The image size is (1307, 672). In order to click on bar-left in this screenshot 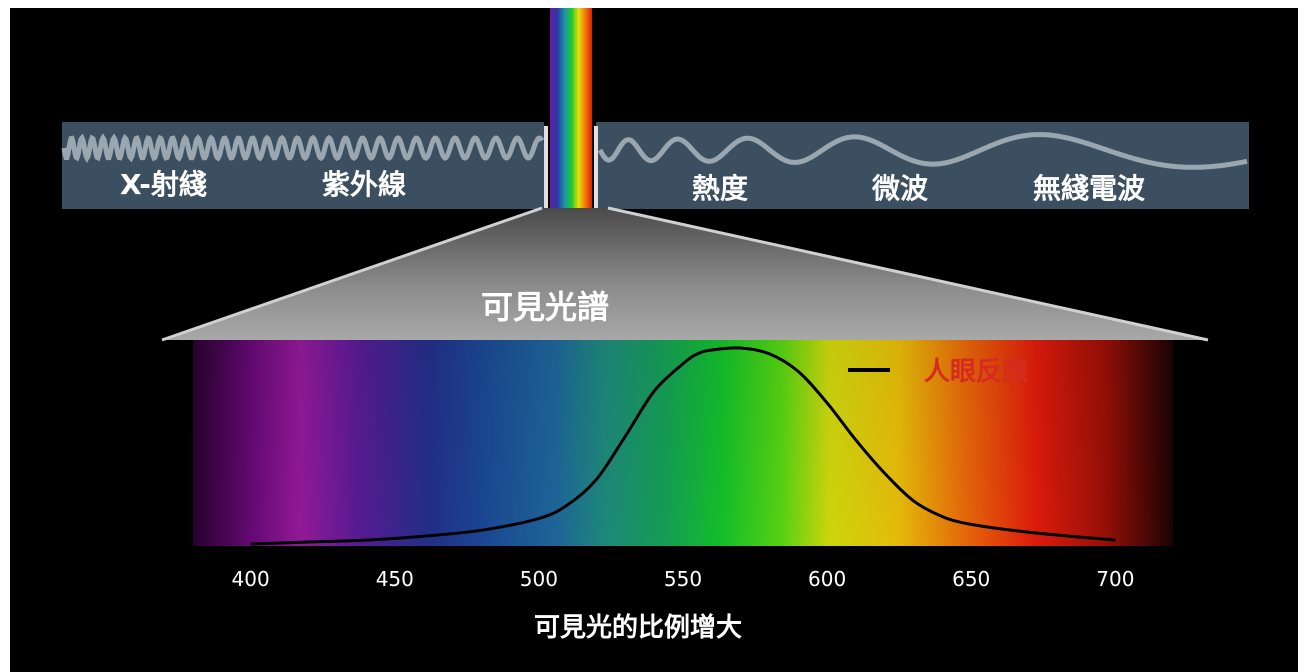, I will do `click(303, 165)`.